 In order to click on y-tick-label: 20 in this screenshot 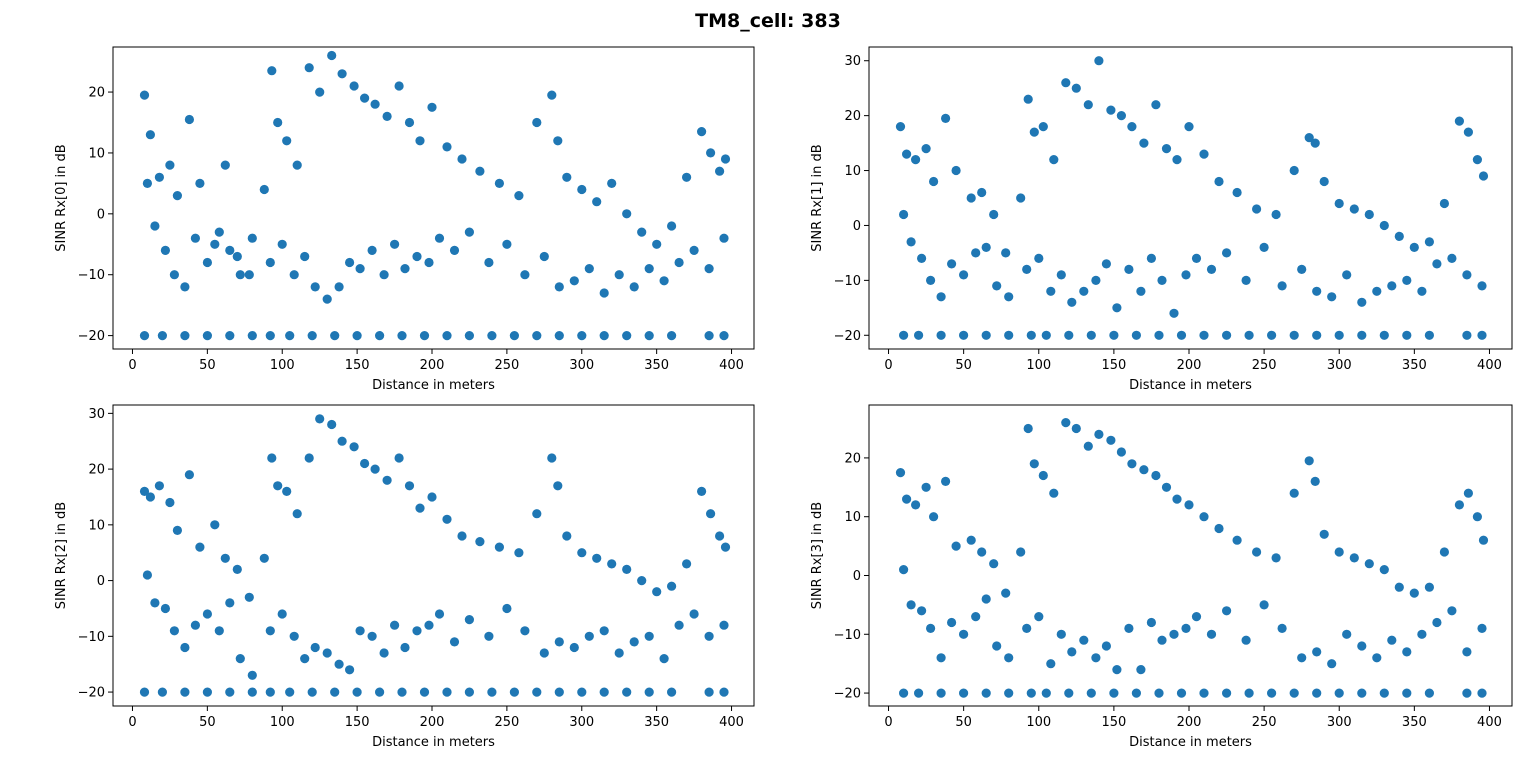, I will do `click(96, 93)`.